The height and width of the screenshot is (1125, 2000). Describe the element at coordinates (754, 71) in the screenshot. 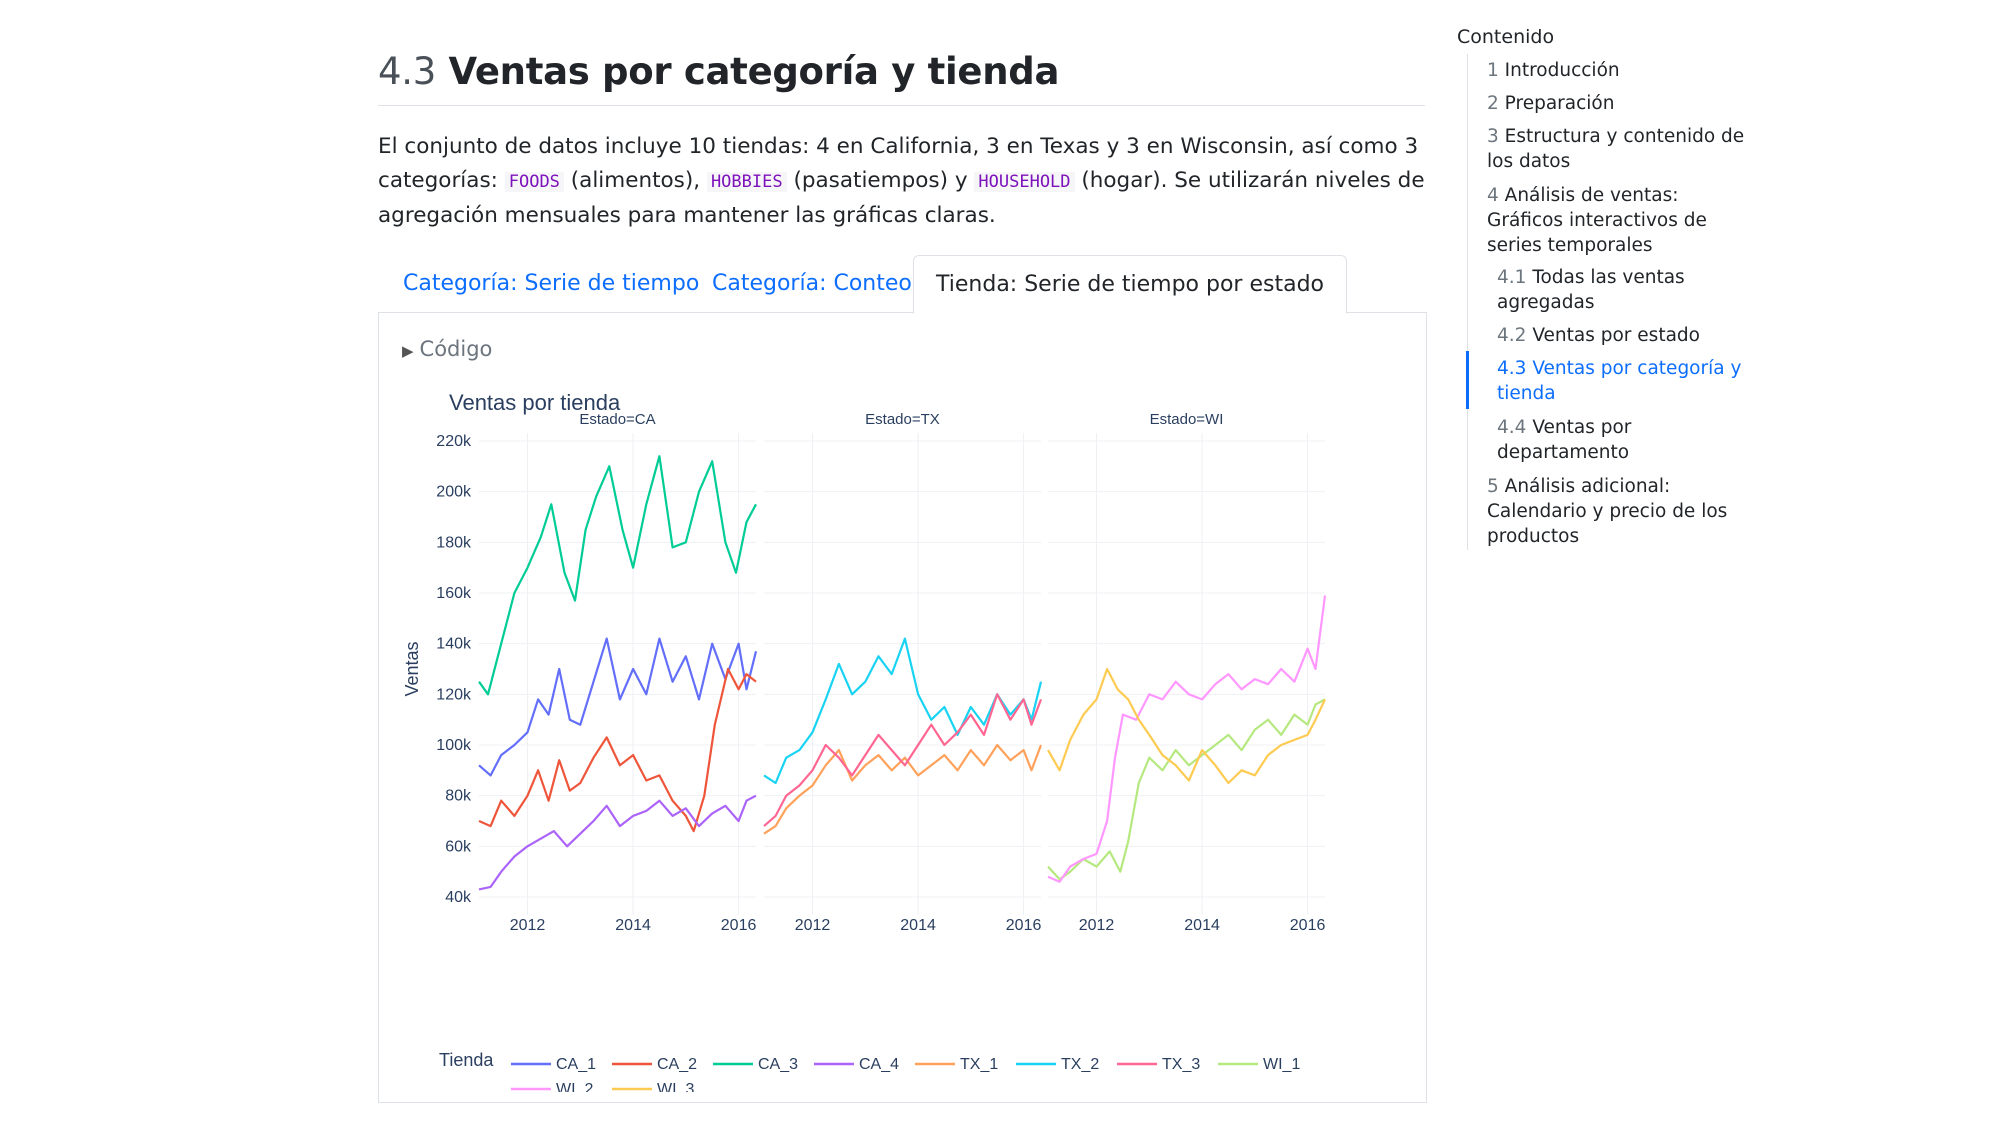

I see `section-title-text: Ventas por categoría y tienda` at that location.